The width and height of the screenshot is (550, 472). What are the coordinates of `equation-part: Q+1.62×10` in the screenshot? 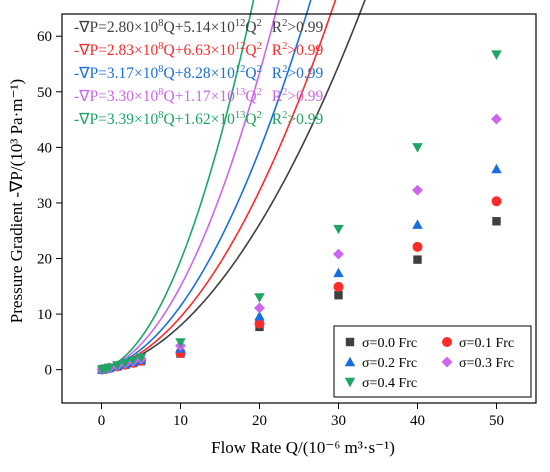 It's located at (200, 119).